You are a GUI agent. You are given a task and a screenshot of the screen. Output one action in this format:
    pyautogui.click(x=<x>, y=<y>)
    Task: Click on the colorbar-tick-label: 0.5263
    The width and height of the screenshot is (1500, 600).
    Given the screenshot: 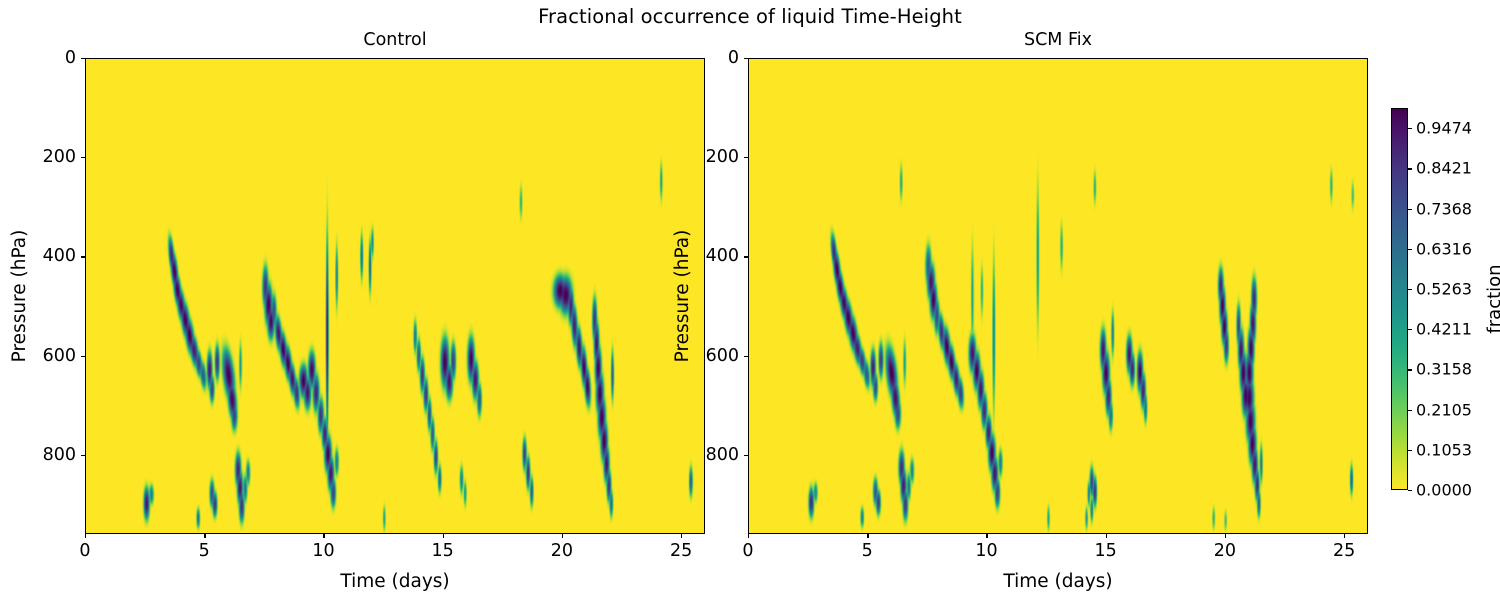 What is the action you would take?
    pyautogui.click(x=1444, y=289)
    